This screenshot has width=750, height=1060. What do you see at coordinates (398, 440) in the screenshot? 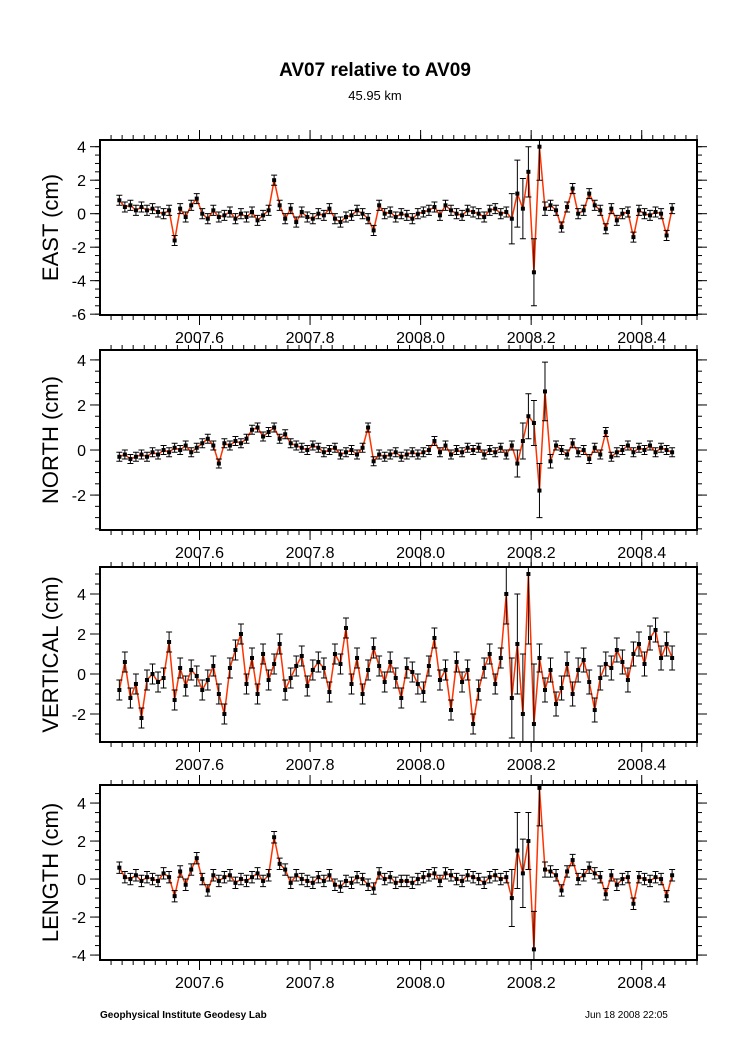
I see `panel-frame` at bounding box center [398, 440].